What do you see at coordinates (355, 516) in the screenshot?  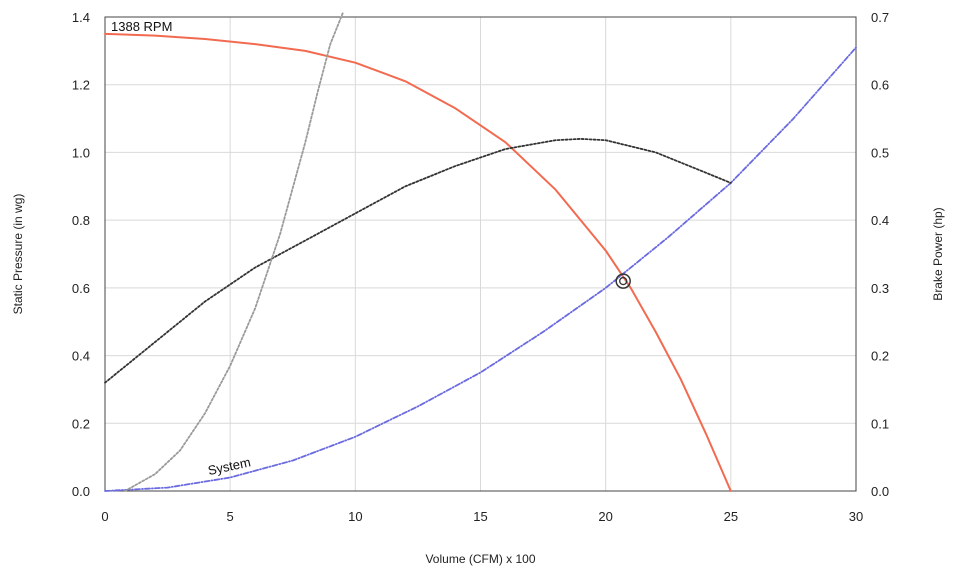 I see `x-tick-label: 10` at bounding box center [355, 516].